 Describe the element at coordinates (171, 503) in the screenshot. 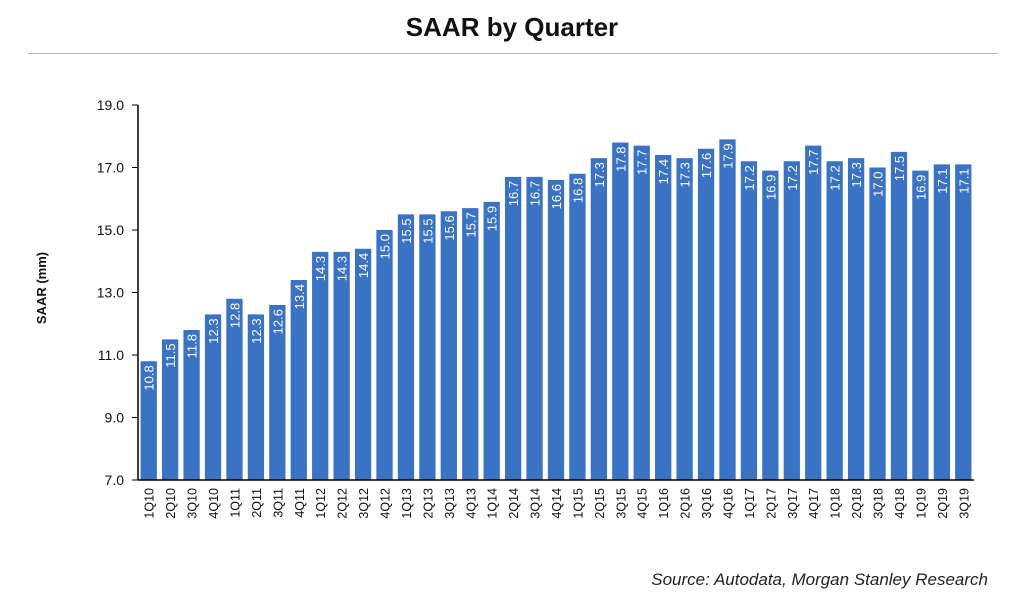

I see `x-tick-label: 2Q10` at that location.